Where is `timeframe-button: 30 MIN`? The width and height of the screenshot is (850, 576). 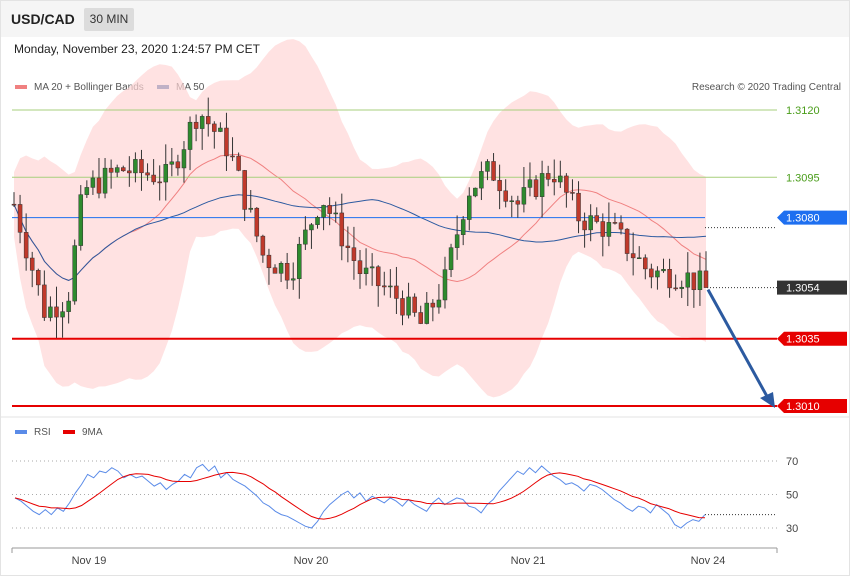
timeframe-button: 30 MIN is located at coordinates (109, 19).